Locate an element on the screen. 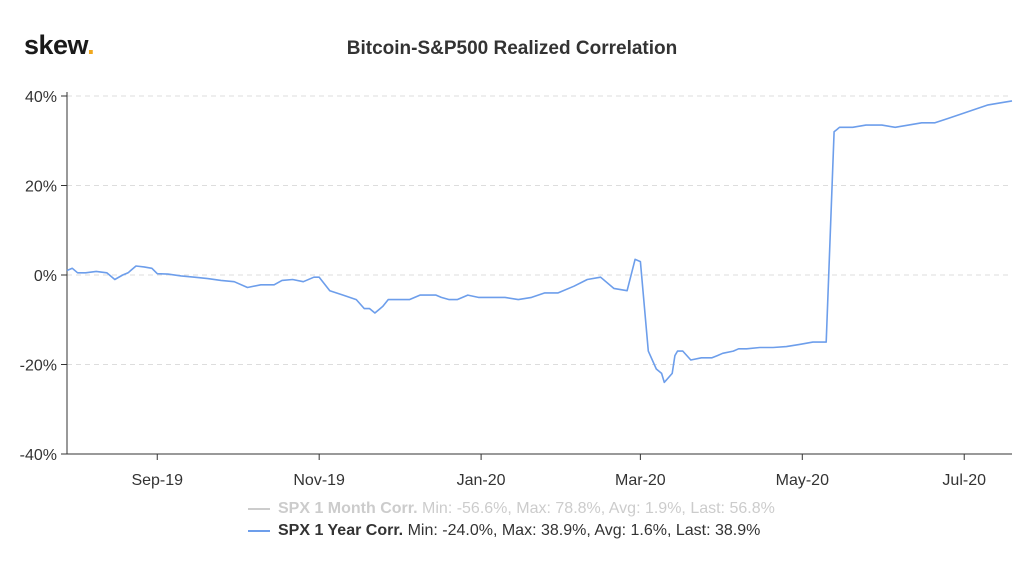 The height and width of the screenshot is (572, 1024). legend-series-name: SPX 1 Year Corr. is located at coordinates (341, 530).